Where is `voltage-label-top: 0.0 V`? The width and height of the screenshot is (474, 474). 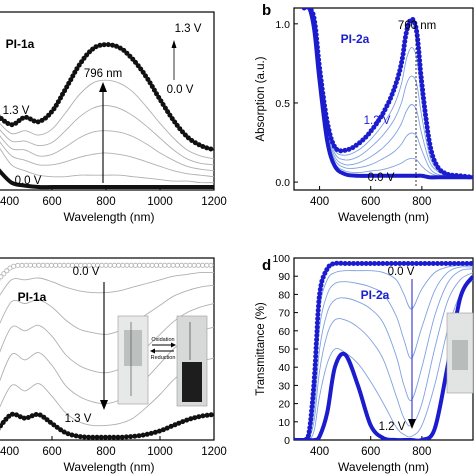 voltage-label-top: 0.0 V is located at coordinates (401, 272).